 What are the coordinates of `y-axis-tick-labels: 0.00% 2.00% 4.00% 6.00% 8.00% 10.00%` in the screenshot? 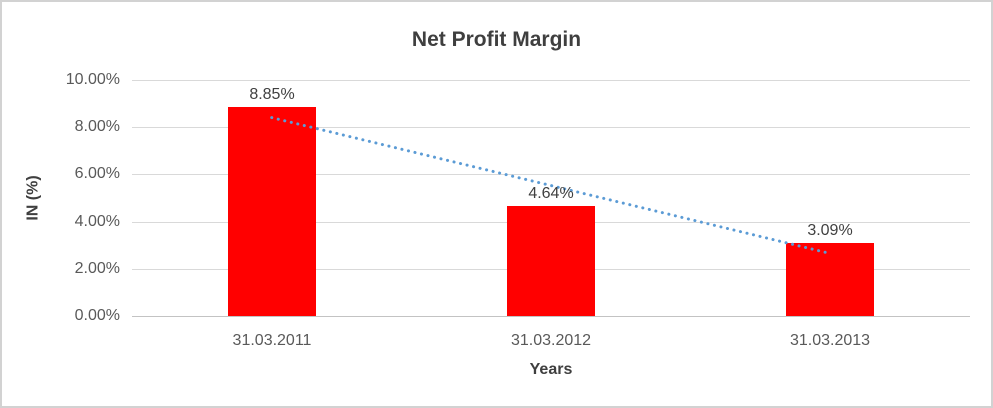 It's located at (61, 197).